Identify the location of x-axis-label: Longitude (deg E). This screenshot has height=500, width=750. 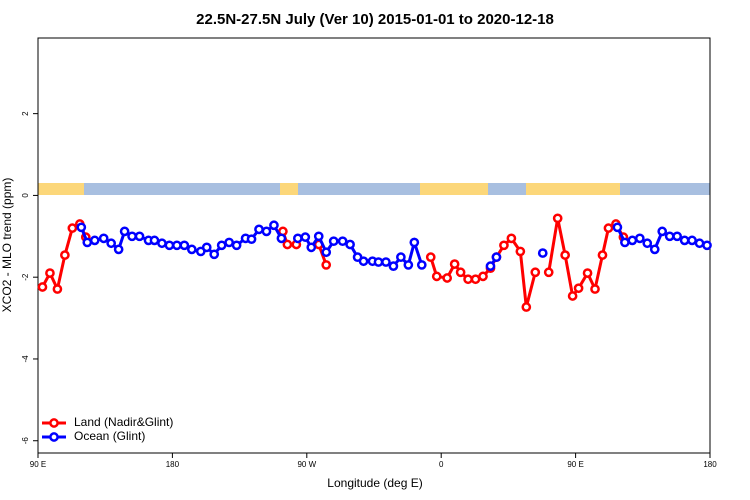
(374, 483).